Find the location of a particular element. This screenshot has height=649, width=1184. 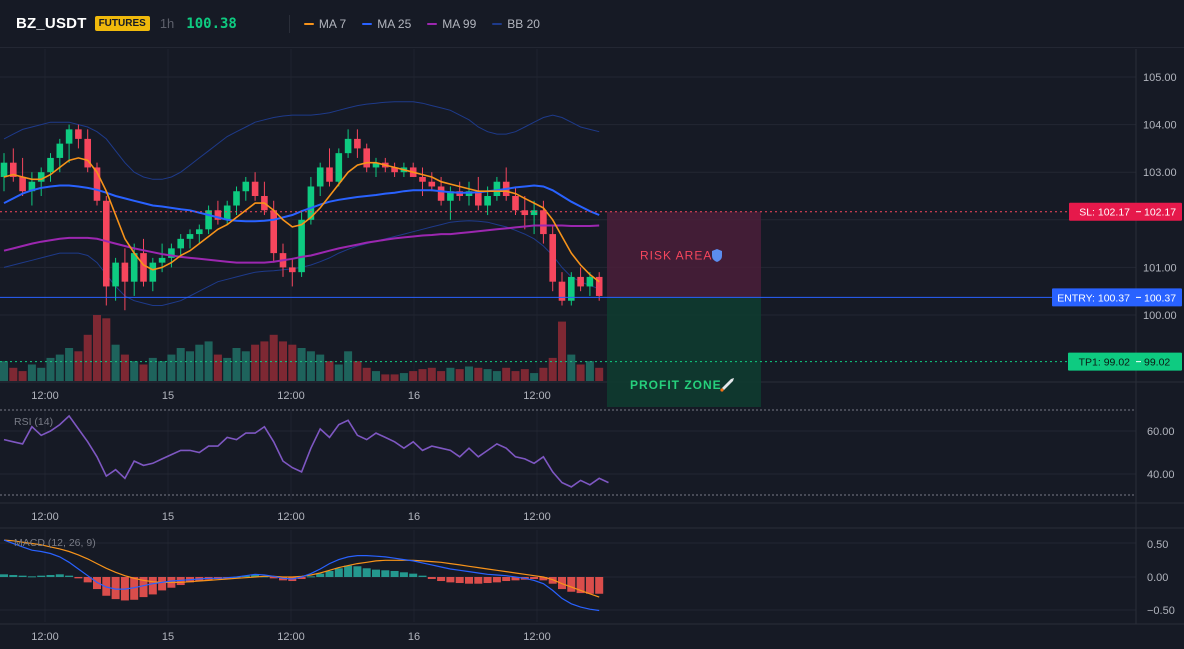

price-axis: 105.00 104.00 103.00 101.00 100.00 is located at coordinates (1160, 197).